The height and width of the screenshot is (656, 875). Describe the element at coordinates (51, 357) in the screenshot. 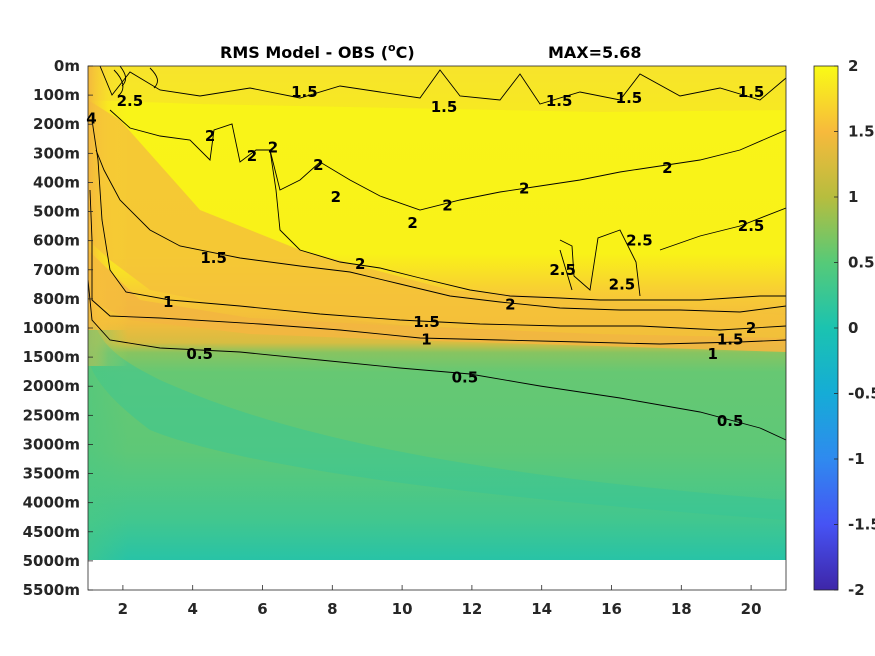

I see `y-tick-label: 1500m` at that location.